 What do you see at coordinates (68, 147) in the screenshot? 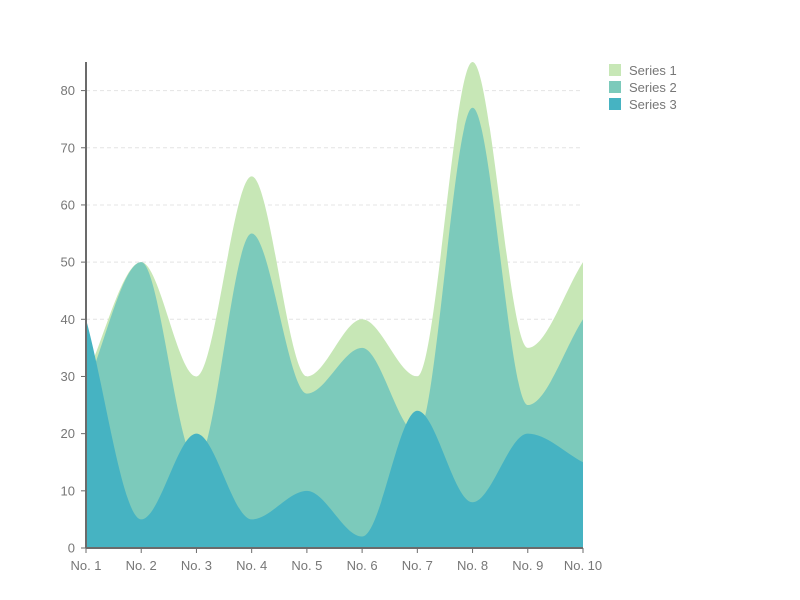
I see `y-tick-label: 70` at bounding box center [68, 147].